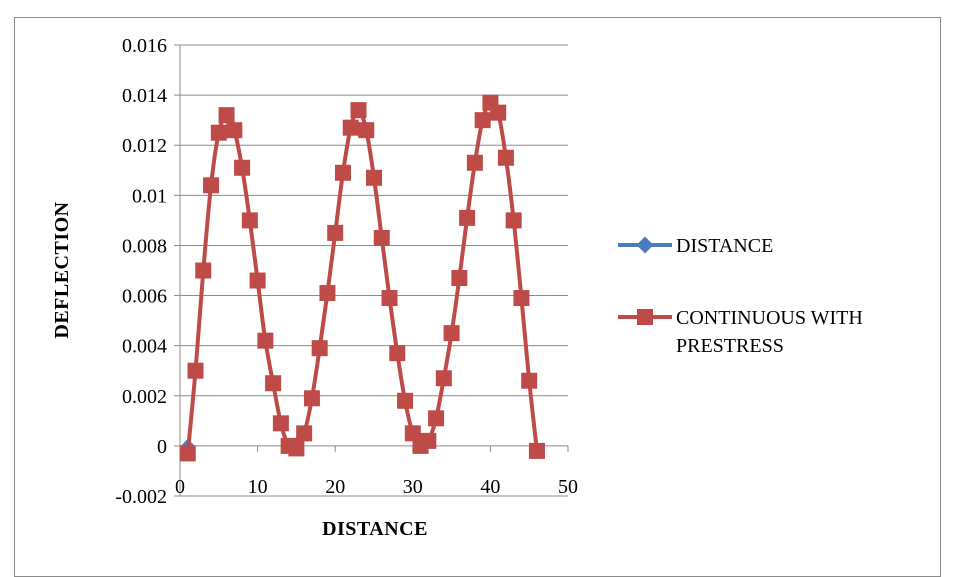  Describe the element at coordinates (645, 317) in the screenshot. I see `legend-marker-prestress` at that location.